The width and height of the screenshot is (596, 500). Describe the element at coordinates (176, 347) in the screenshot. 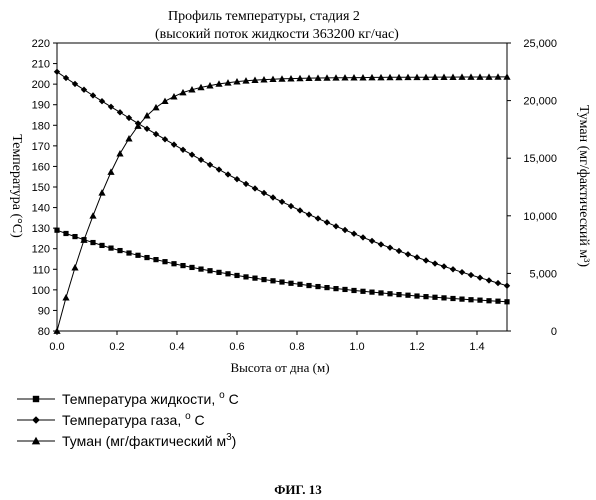

I see `x-tick-label: 0.4` at that location.